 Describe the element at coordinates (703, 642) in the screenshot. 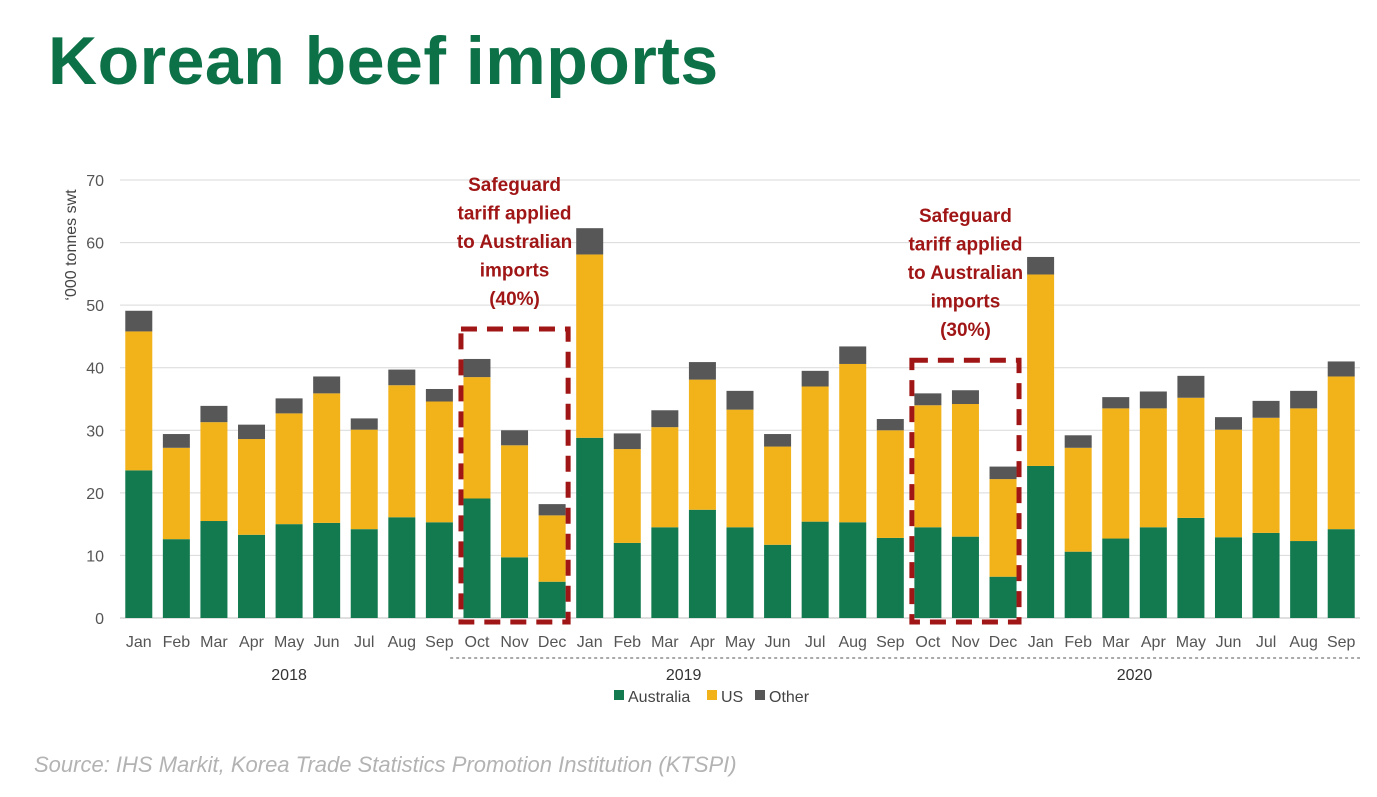

I see `x-tick-label: Apr` at that location.